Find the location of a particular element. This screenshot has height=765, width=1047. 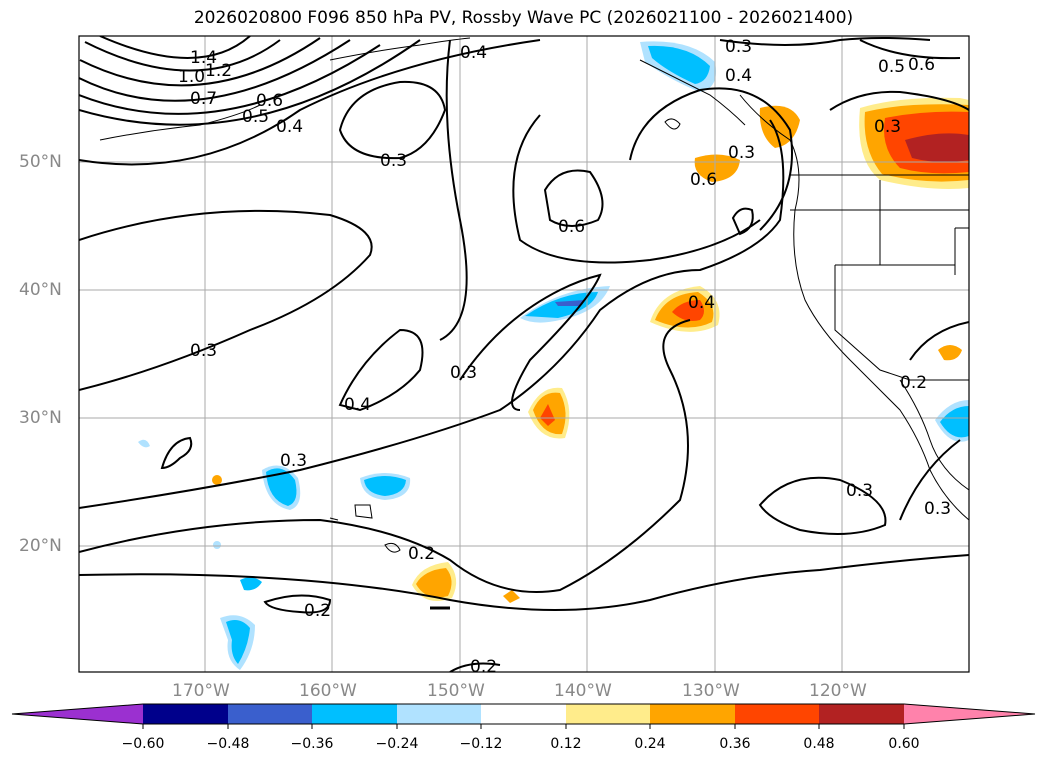

lon-label: 120°W is located at coordinates (838, 691).